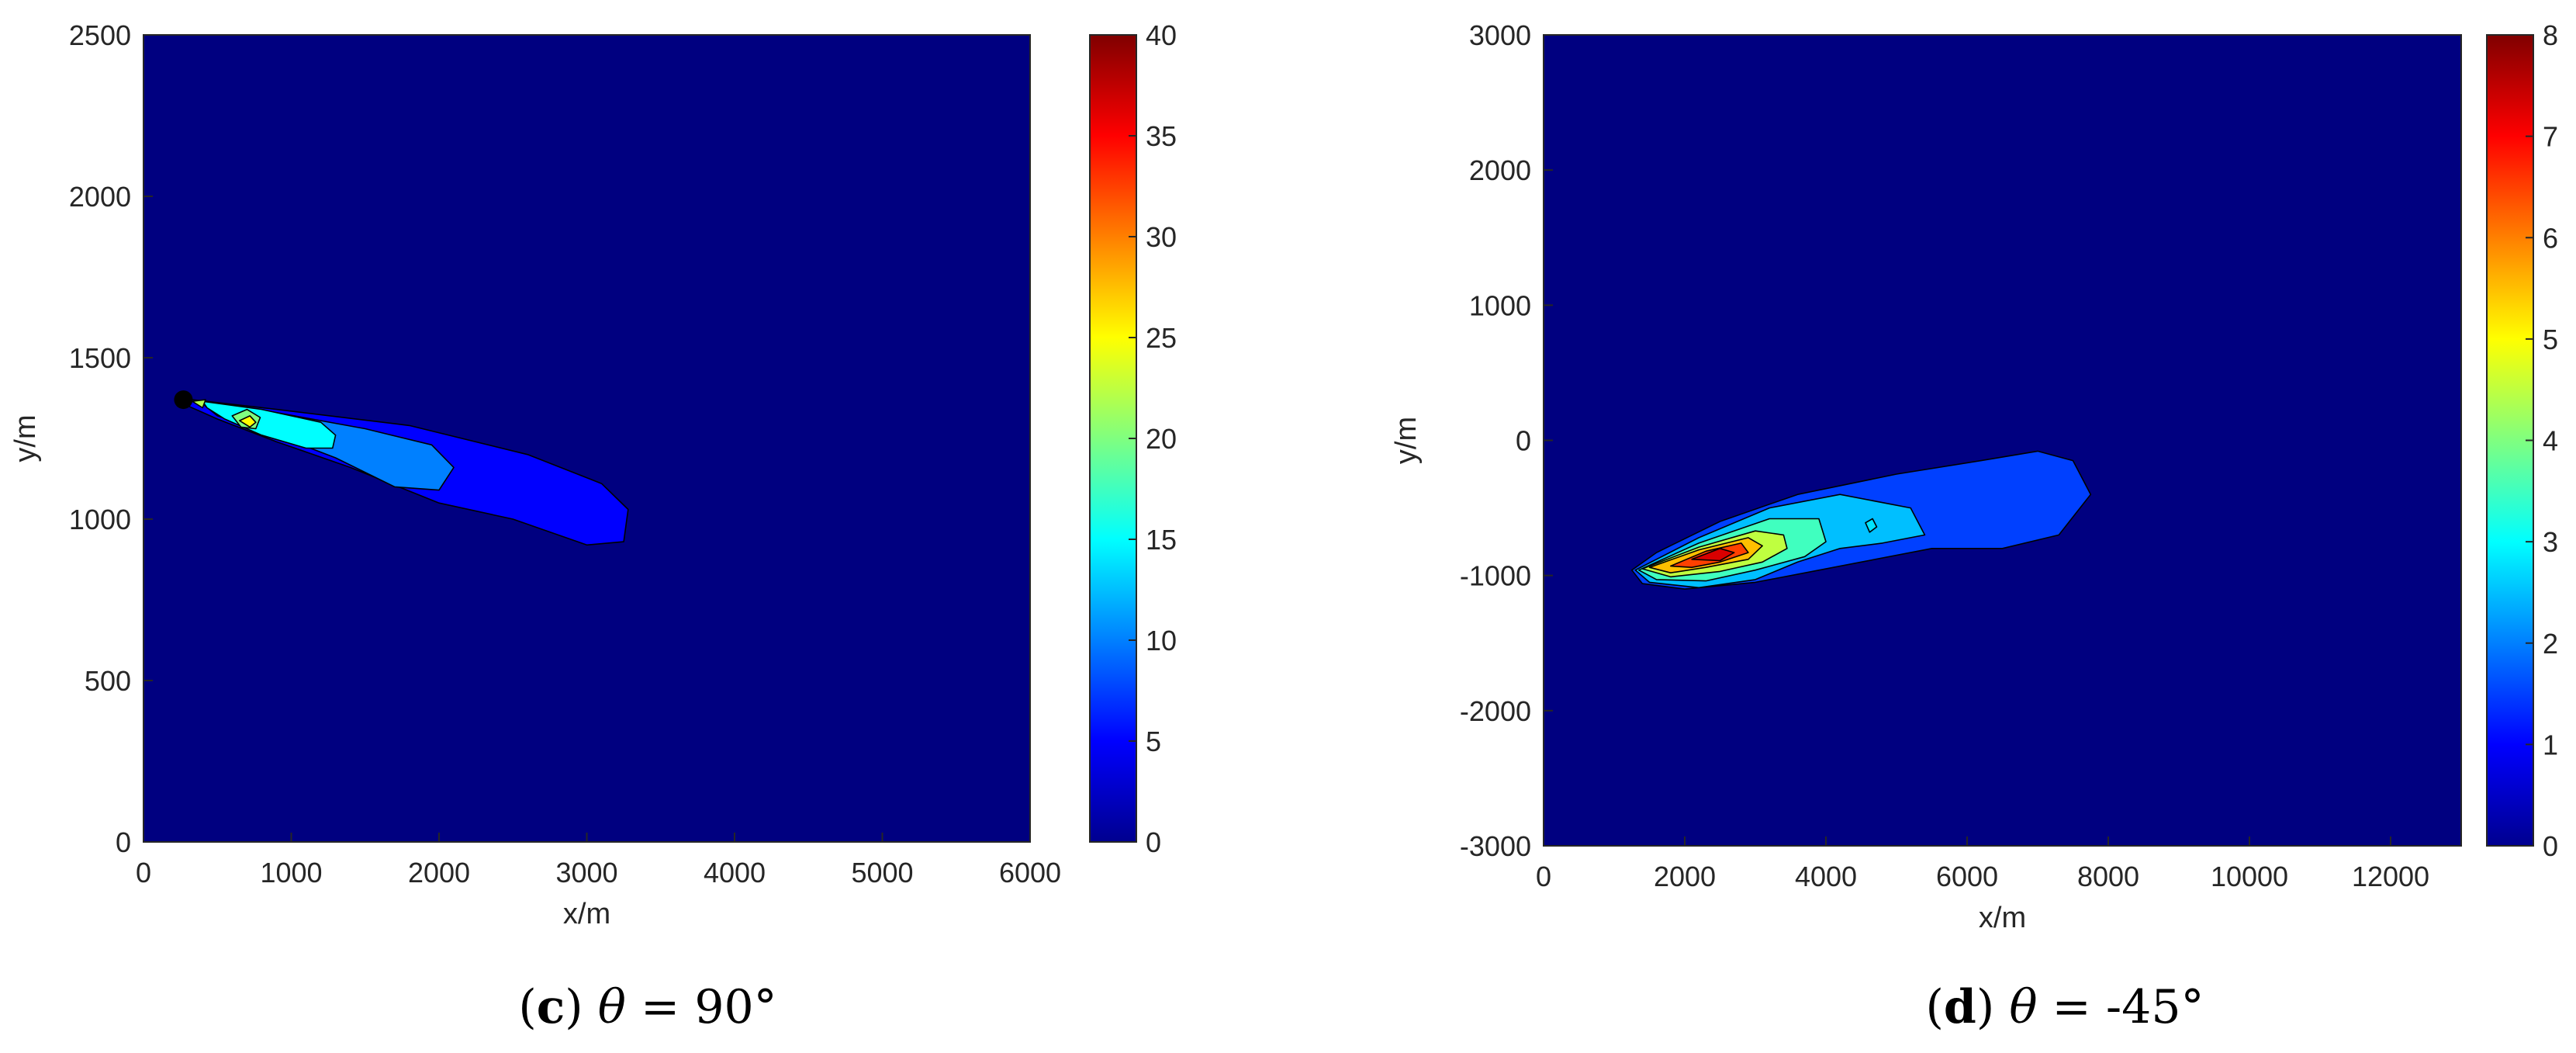 The width and height of the screenshot is (2576, 1053). What do you see at coordinates (1161, 136) in the screenshot?
I see `colorbar-tick-label: 35` at bounding box center [1161, 136].